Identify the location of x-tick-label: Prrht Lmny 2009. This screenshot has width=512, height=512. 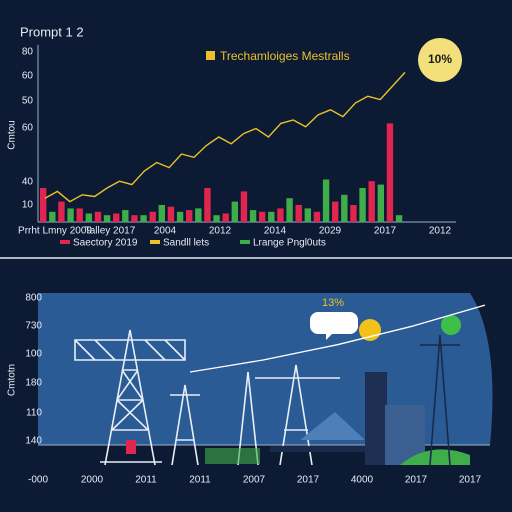
(55, 231).